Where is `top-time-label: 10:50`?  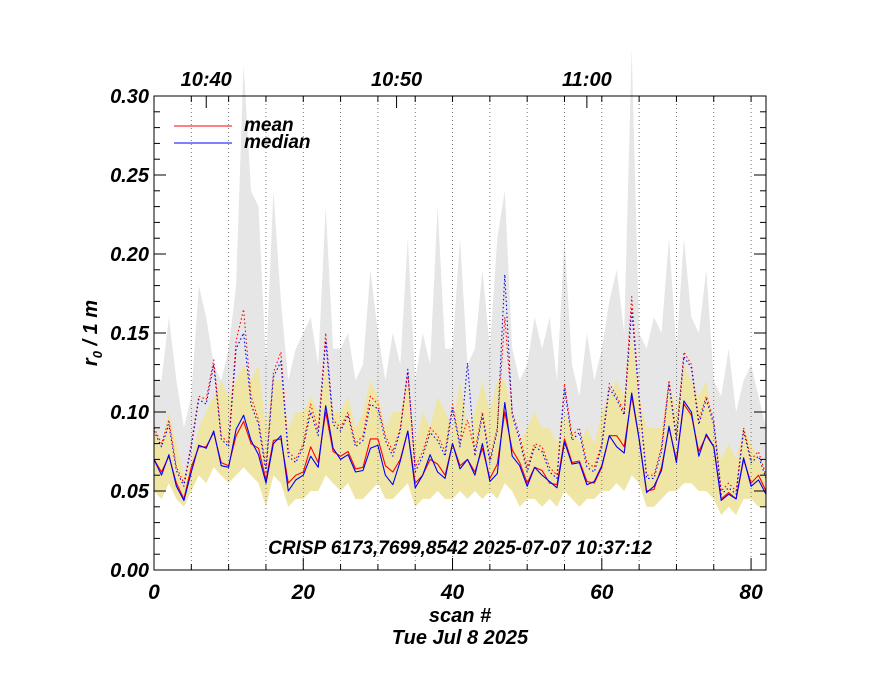
top-time-label: 10:50 is located at coordinates (396, 80).